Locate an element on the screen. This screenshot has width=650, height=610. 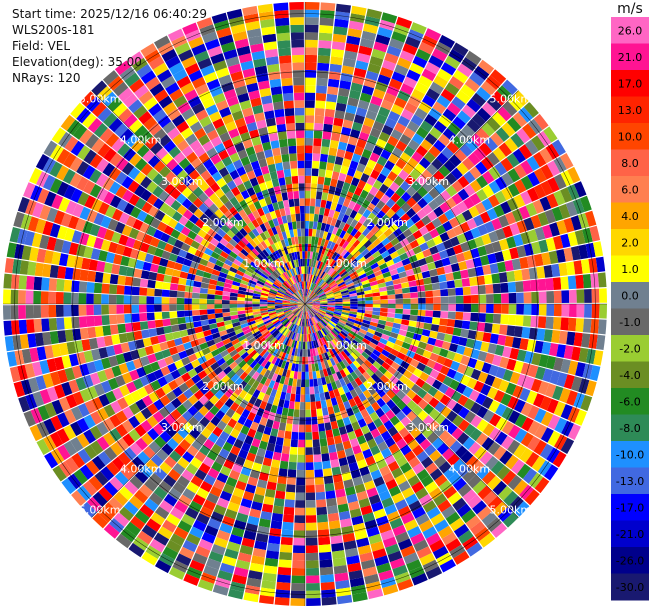
colorbar-tick: 1.0 is located at coordinates (630, 269).